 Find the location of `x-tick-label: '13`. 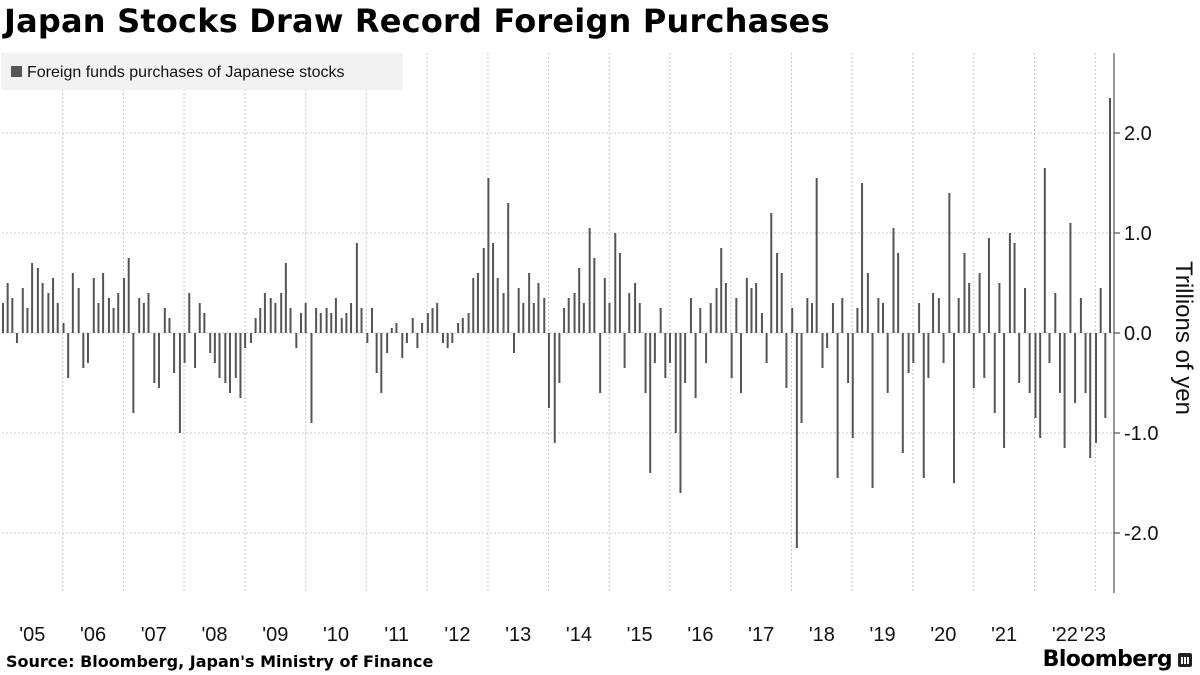

x-tick-label: '13 is located at coordinates (518, 634).